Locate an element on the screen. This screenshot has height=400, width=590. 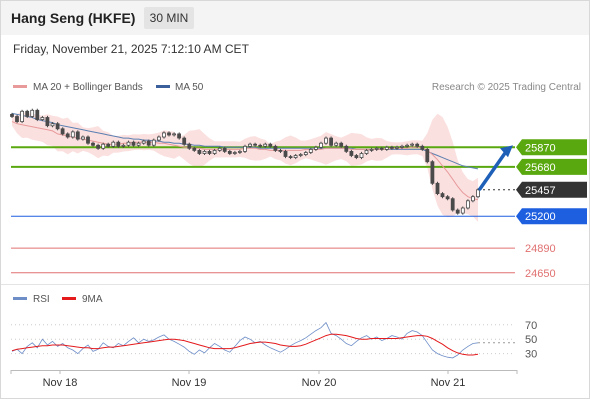
x-tick-label: Nov 18 is located at coordinates (60, 383).